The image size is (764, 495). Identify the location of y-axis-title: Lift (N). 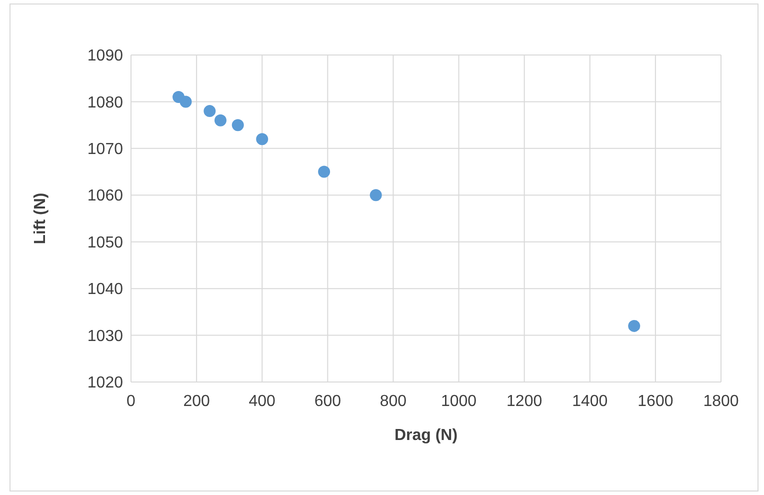
(40, 218).